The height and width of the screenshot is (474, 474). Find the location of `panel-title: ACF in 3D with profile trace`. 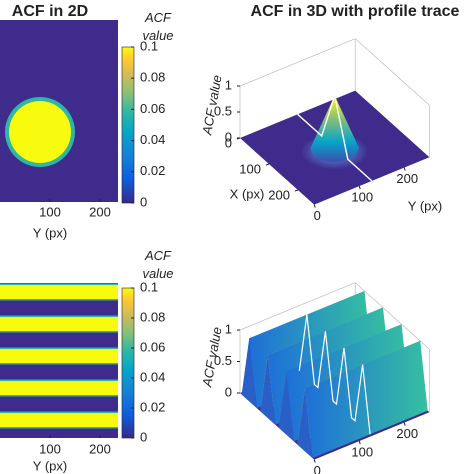

panel-title: ACF in 3D with profile trace is located at coordinates (355, 11).